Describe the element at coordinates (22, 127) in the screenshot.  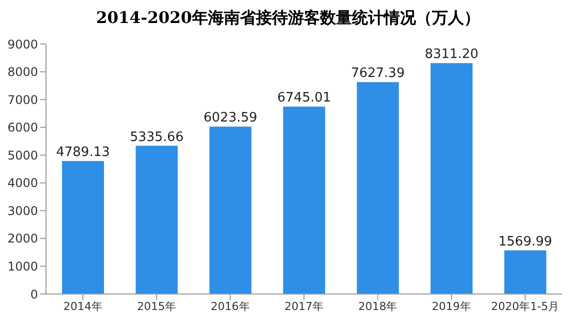
I see `y-tick-label: 6000` at that location.